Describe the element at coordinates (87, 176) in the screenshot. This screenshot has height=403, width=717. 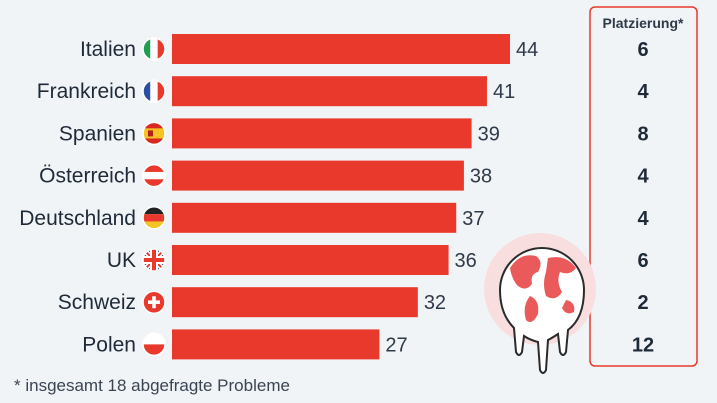
I see `category-label: Österreich` at that location.